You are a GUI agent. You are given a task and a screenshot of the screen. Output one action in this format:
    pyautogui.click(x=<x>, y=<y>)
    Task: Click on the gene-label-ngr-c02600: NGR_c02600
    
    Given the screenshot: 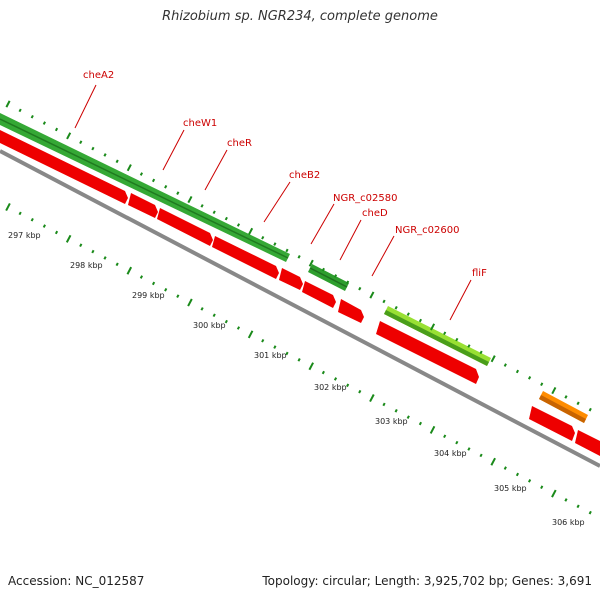 What is the action you would take?
    pyautogui.click(x=427, y=230)
    